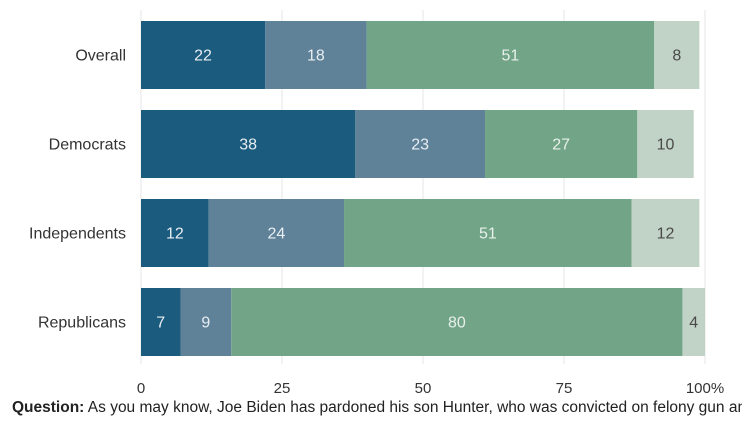 This screenshot has width=747, height=426. I want to click on x-tick-label: 50, so click(423, 388).